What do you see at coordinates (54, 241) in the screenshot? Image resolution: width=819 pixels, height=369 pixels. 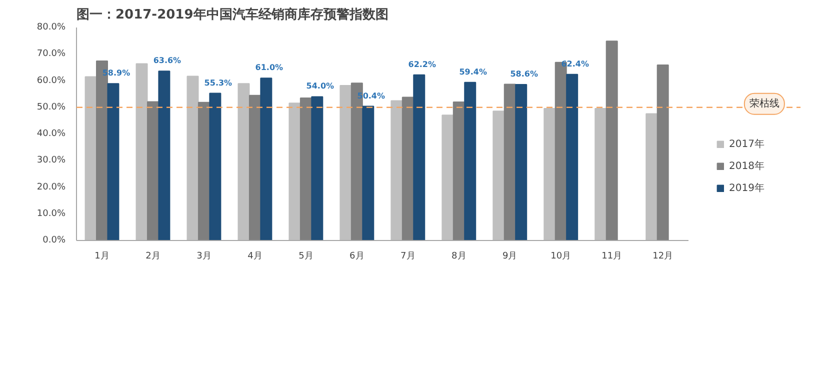 I see `y-tick-label: 0.0%` at bounding box center [54, 241].